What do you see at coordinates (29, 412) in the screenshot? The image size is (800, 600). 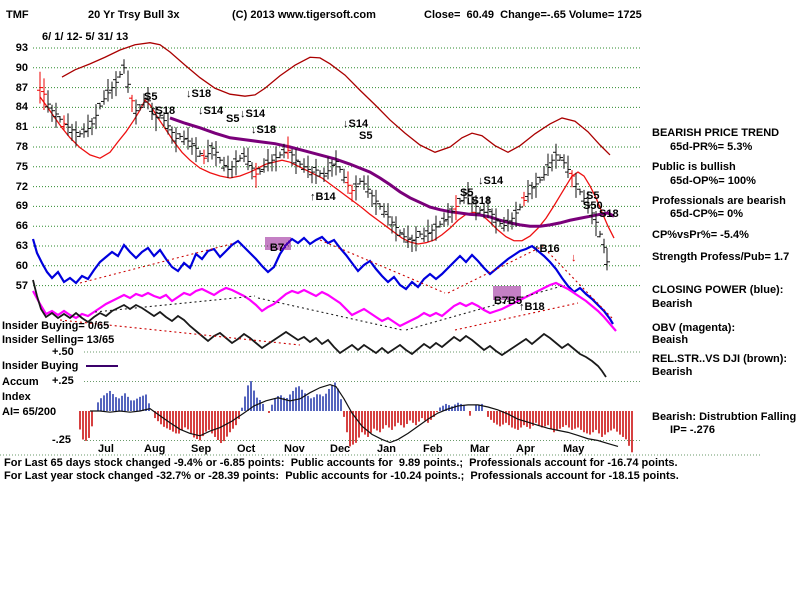 I see `ai-ratio-label: AI= 65/200` at bounding box center [29, 412].